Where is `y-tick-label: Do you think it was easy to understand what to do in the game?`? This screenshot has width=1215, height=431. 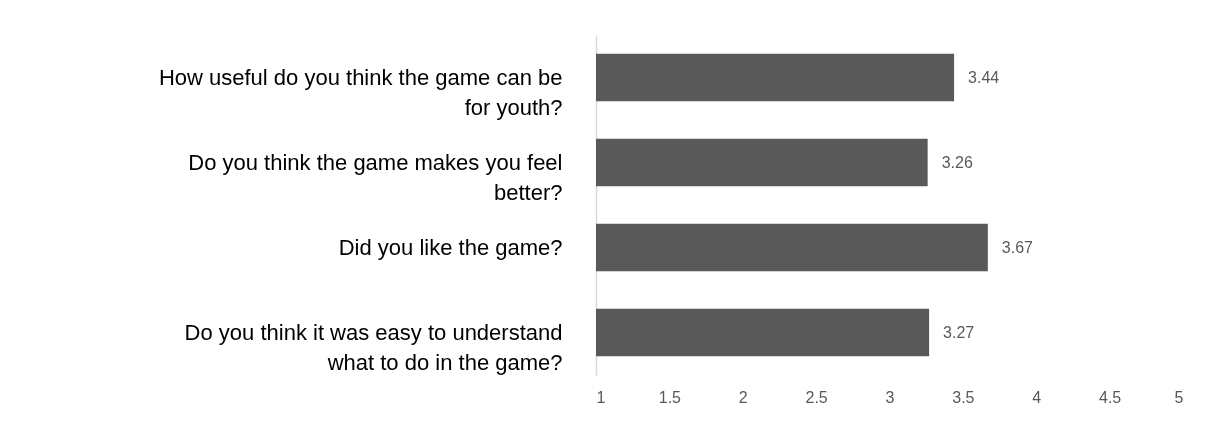
y-tick-label: Do you think it was easy to understand what to do in the game? is located at coordinates (373, 347).